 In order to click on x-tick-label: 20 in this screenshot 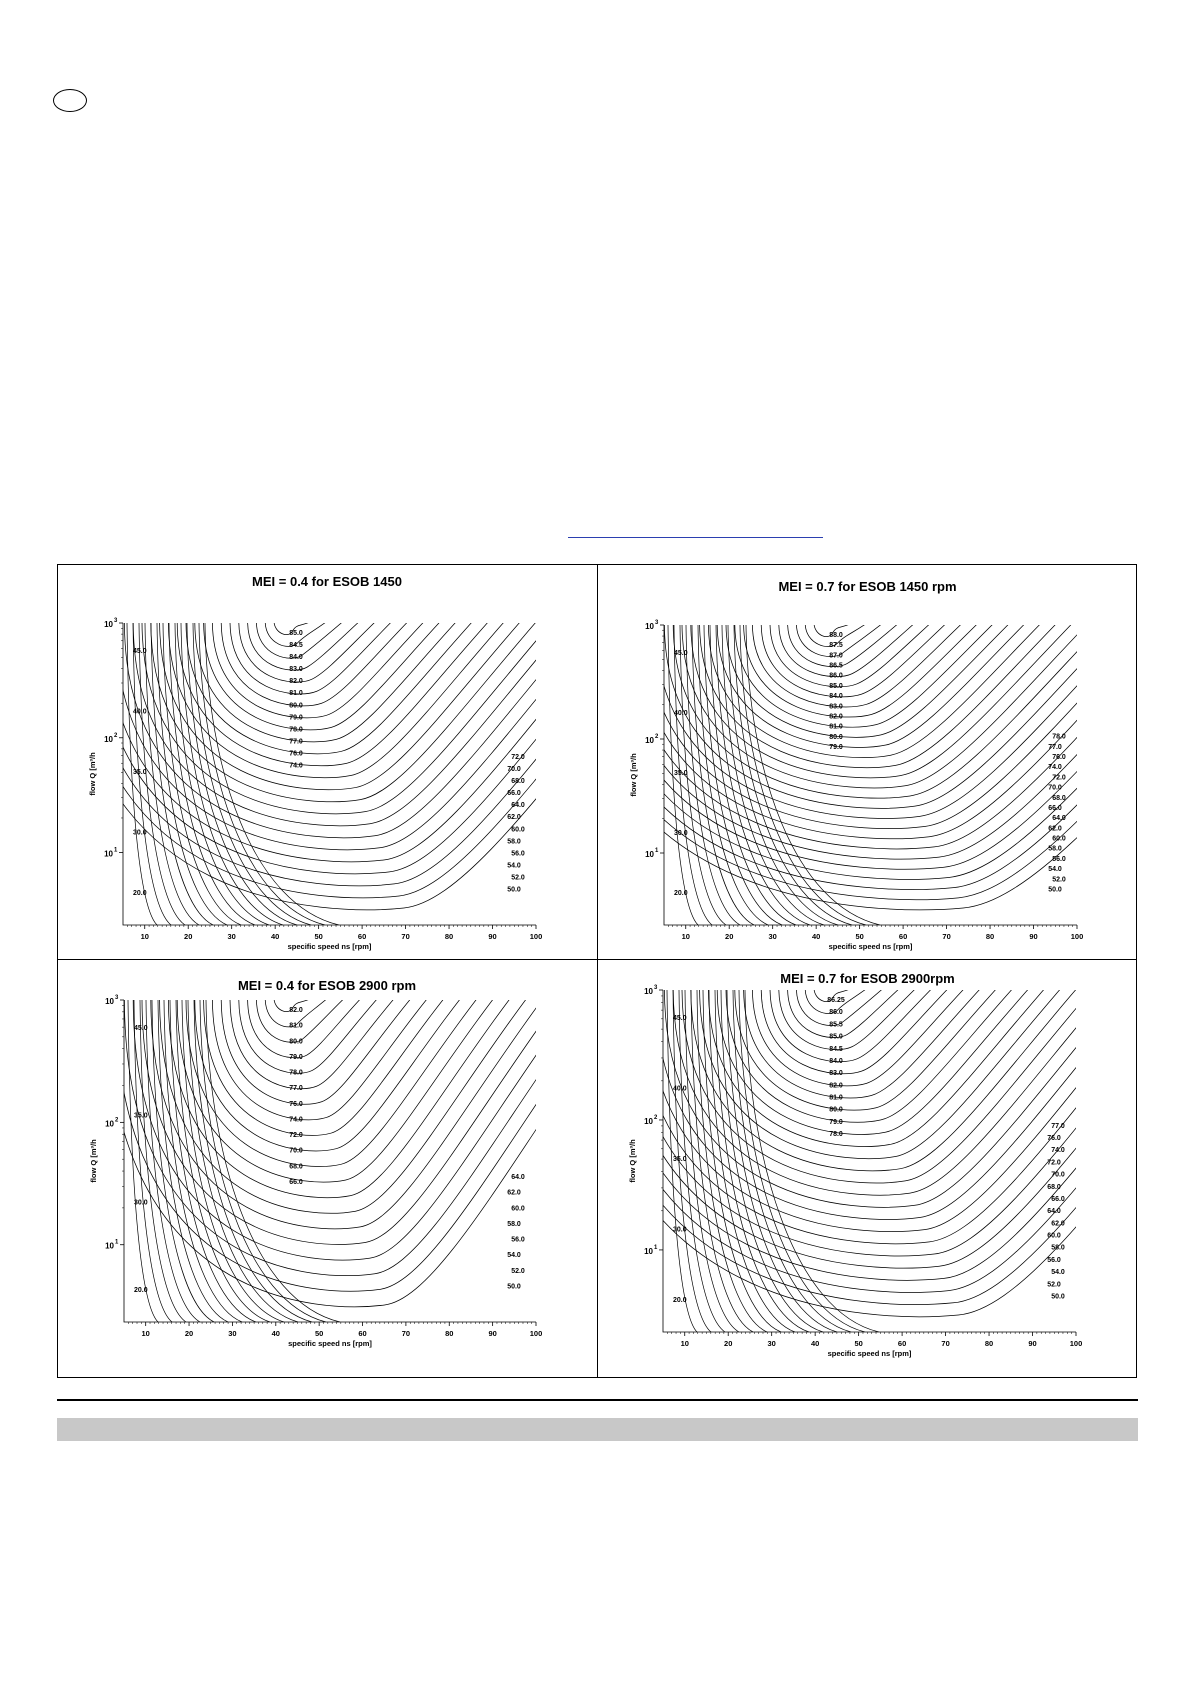, I will do `click(189, 1333)`.